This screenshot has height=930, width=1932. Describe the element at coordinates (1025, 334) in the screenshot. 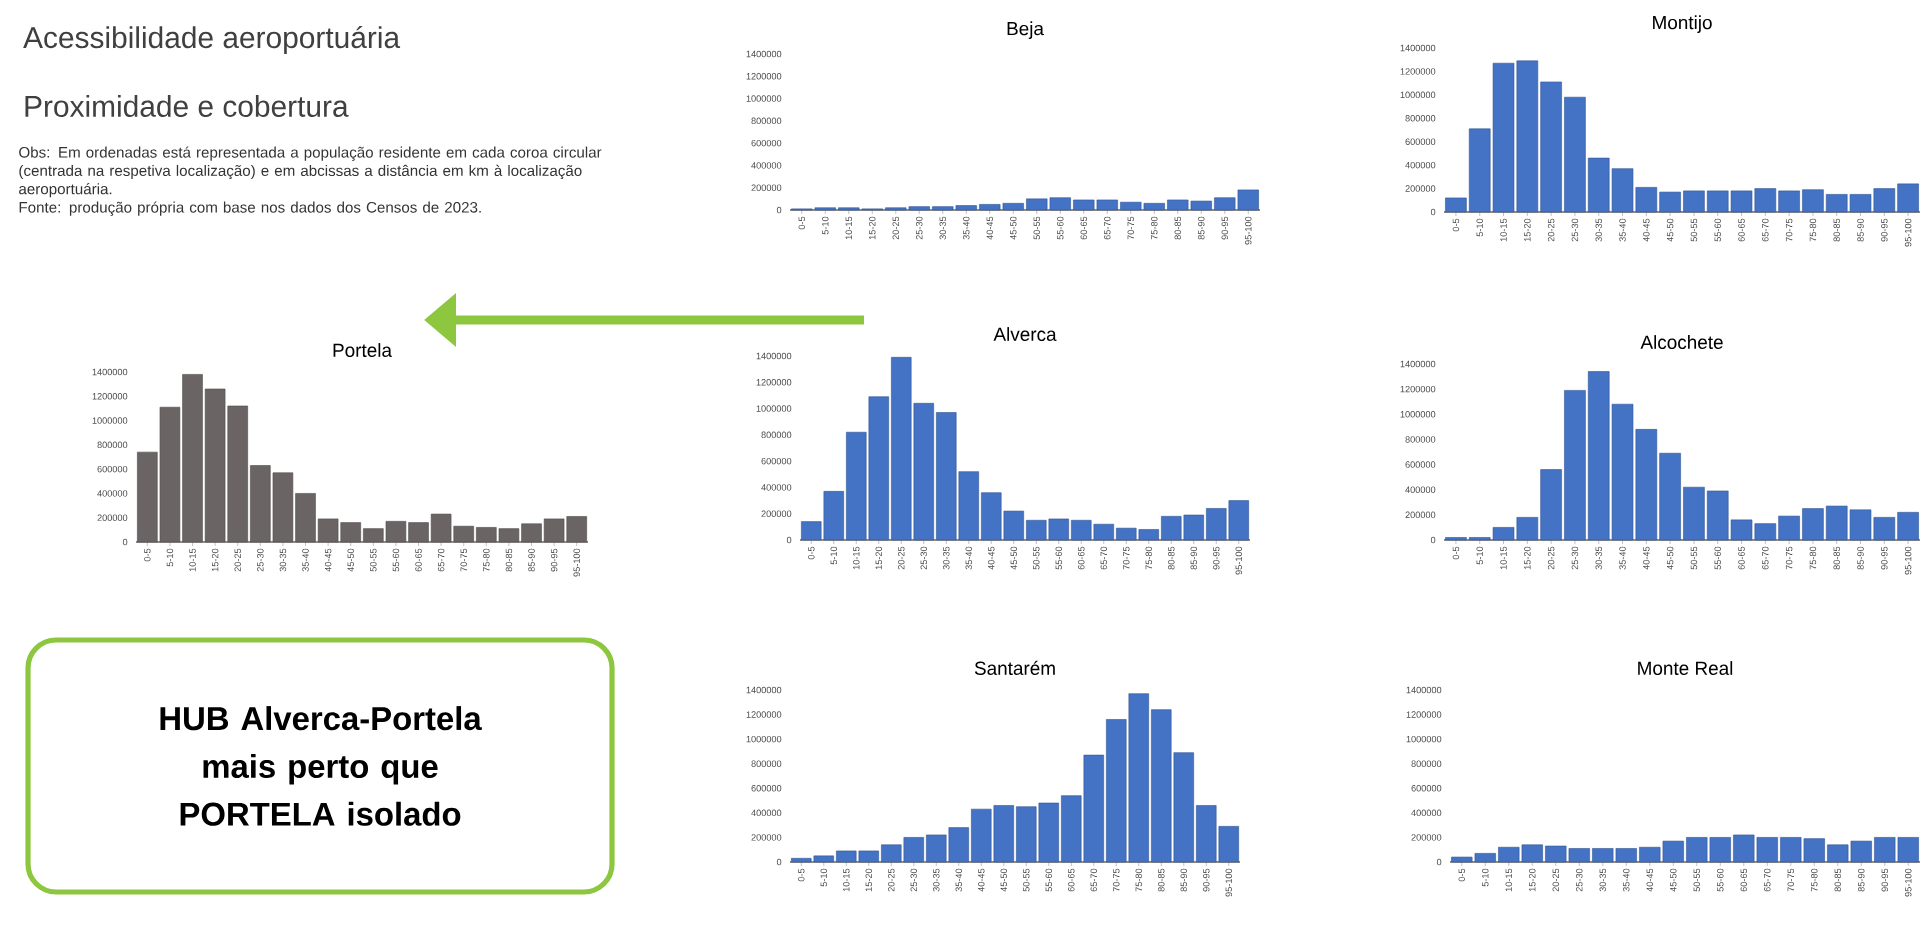

I see `chart-title: Alverca` at that location.